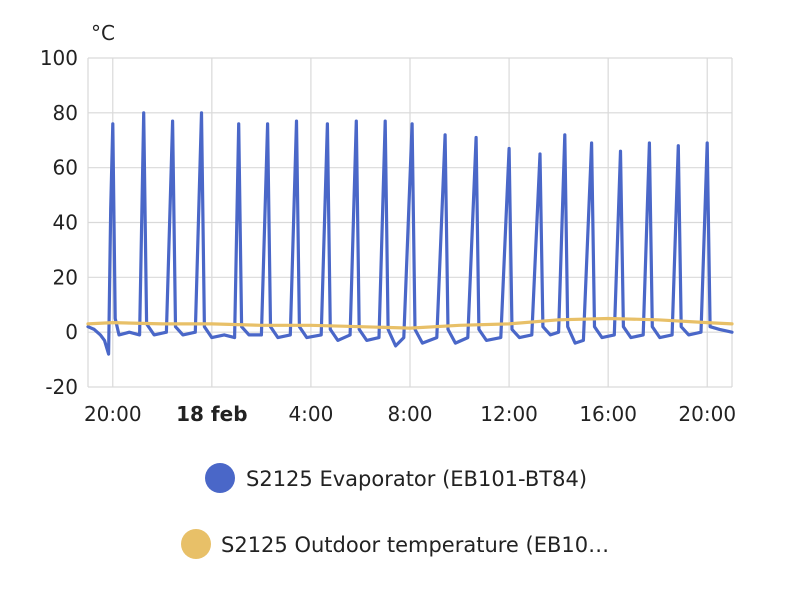 The width and height of the screenshot is (800, 597). Describe the element at coordinates (65, 113) in the screenshot. I see `y-tick-label: 80` at that location.